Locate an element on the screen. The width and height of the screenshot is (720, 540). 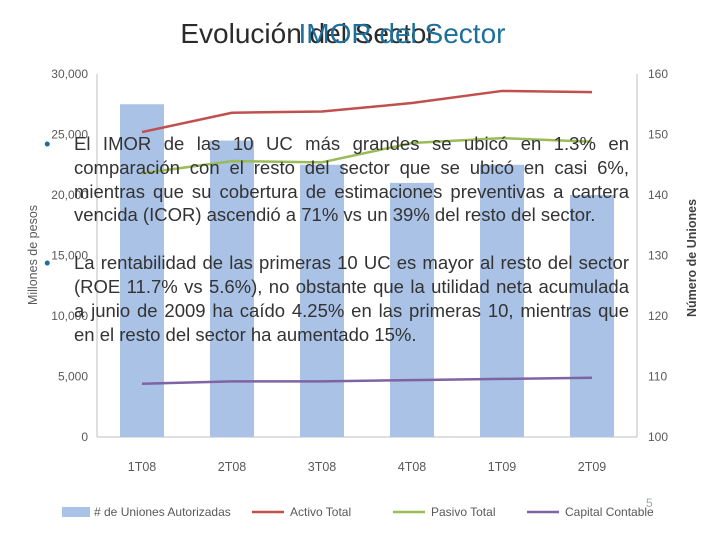
y2-tick-label: 150 is located at coordinates (658, 135).